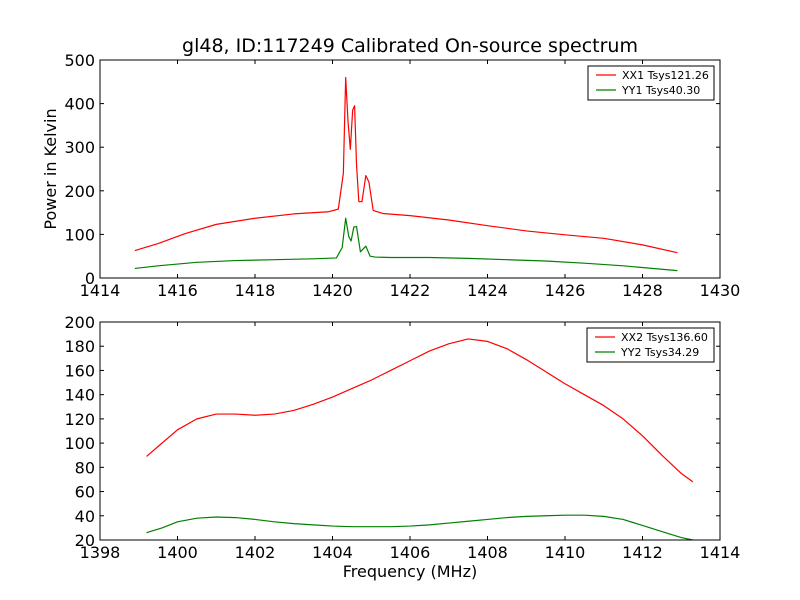 This screenshot has width=800, height=600. What do you see at coordinates (665, 75) in the screenshot?
I see `legend-label: XX1 Tsys121.26` at bounding box center [665, 75].